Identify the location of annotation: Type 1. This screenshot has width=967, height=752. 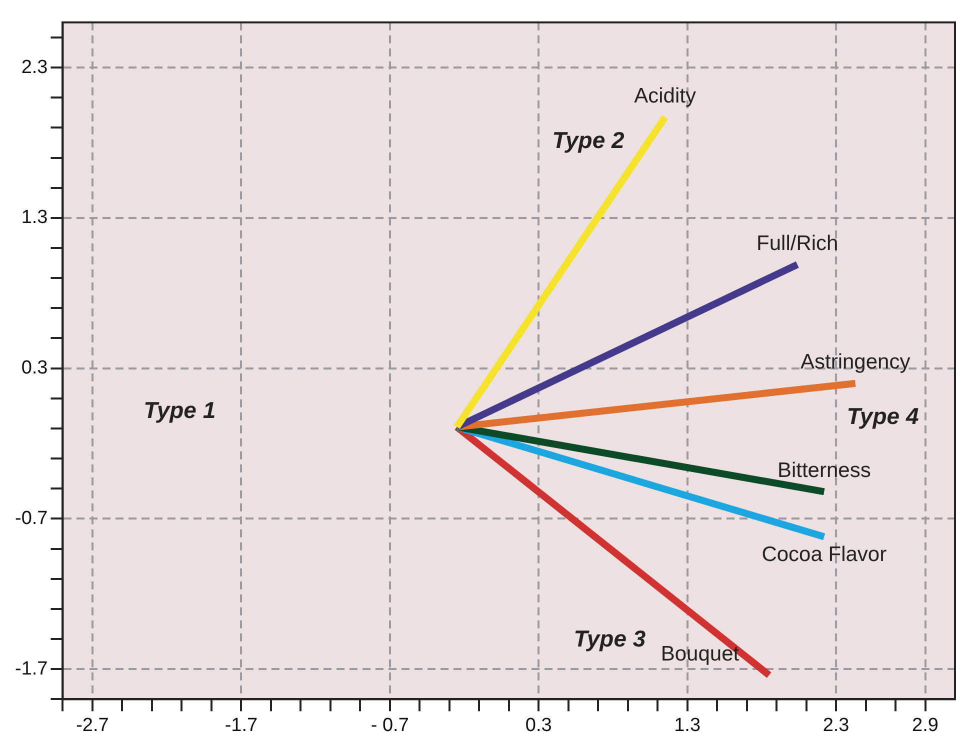
(180, 409).